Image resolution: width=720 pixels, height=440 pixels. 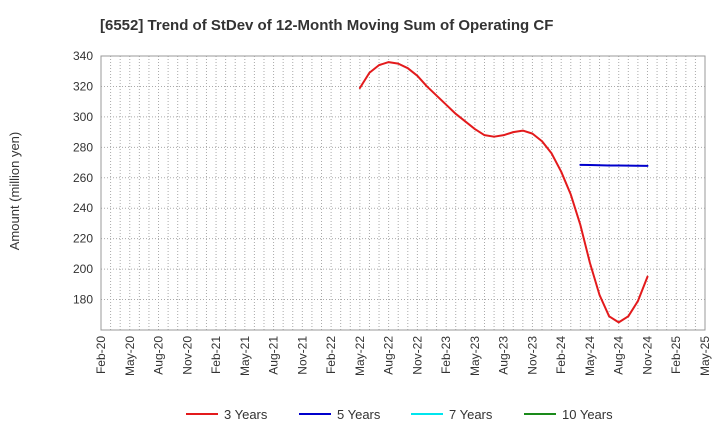 What do you see at coordinates (83, 269) in the screenshot?
I see `y-tick-label: 200` at bounding box center [83, 269].